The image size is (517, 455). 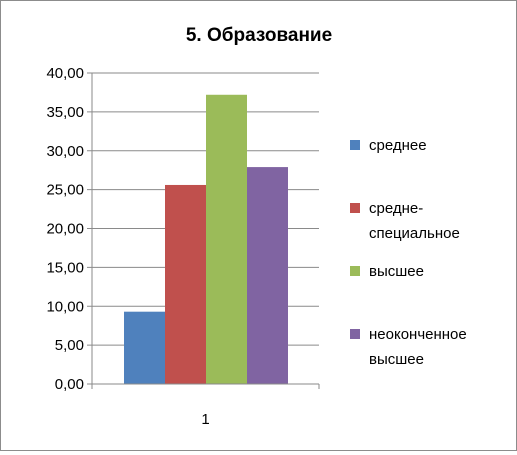 I want to click on y-tick-label: 20,00, so click(x=65, y=229).